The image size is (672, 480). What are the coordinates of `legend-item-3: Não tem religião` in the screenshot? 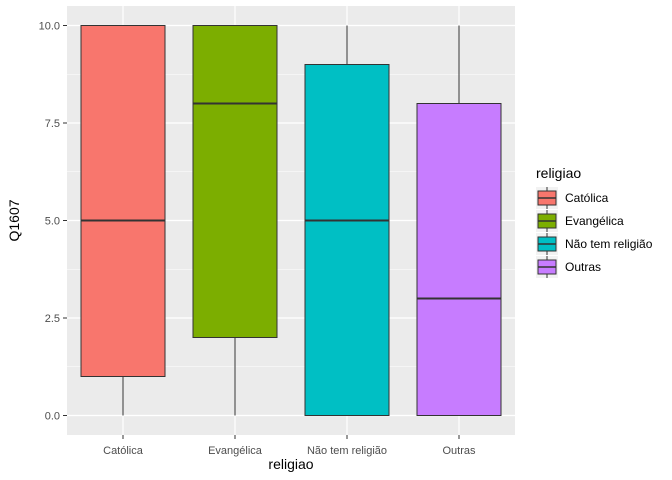 It's located at (594, 244).